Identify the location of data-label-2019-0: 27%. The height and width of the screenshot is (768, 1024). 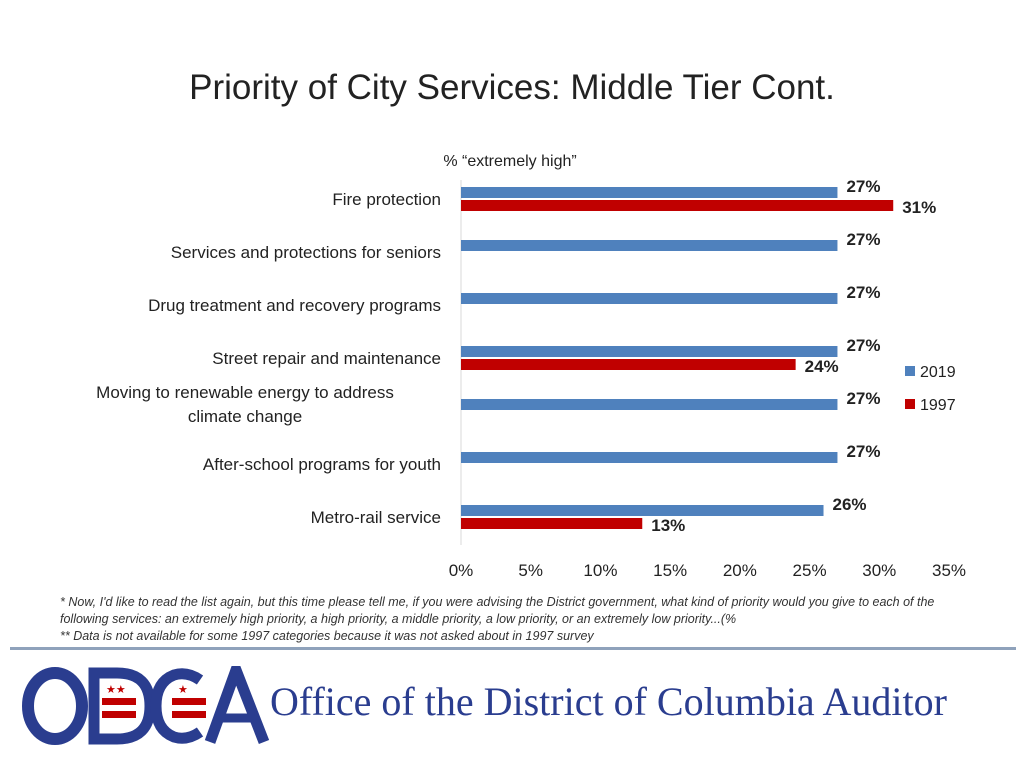
(863, 186).